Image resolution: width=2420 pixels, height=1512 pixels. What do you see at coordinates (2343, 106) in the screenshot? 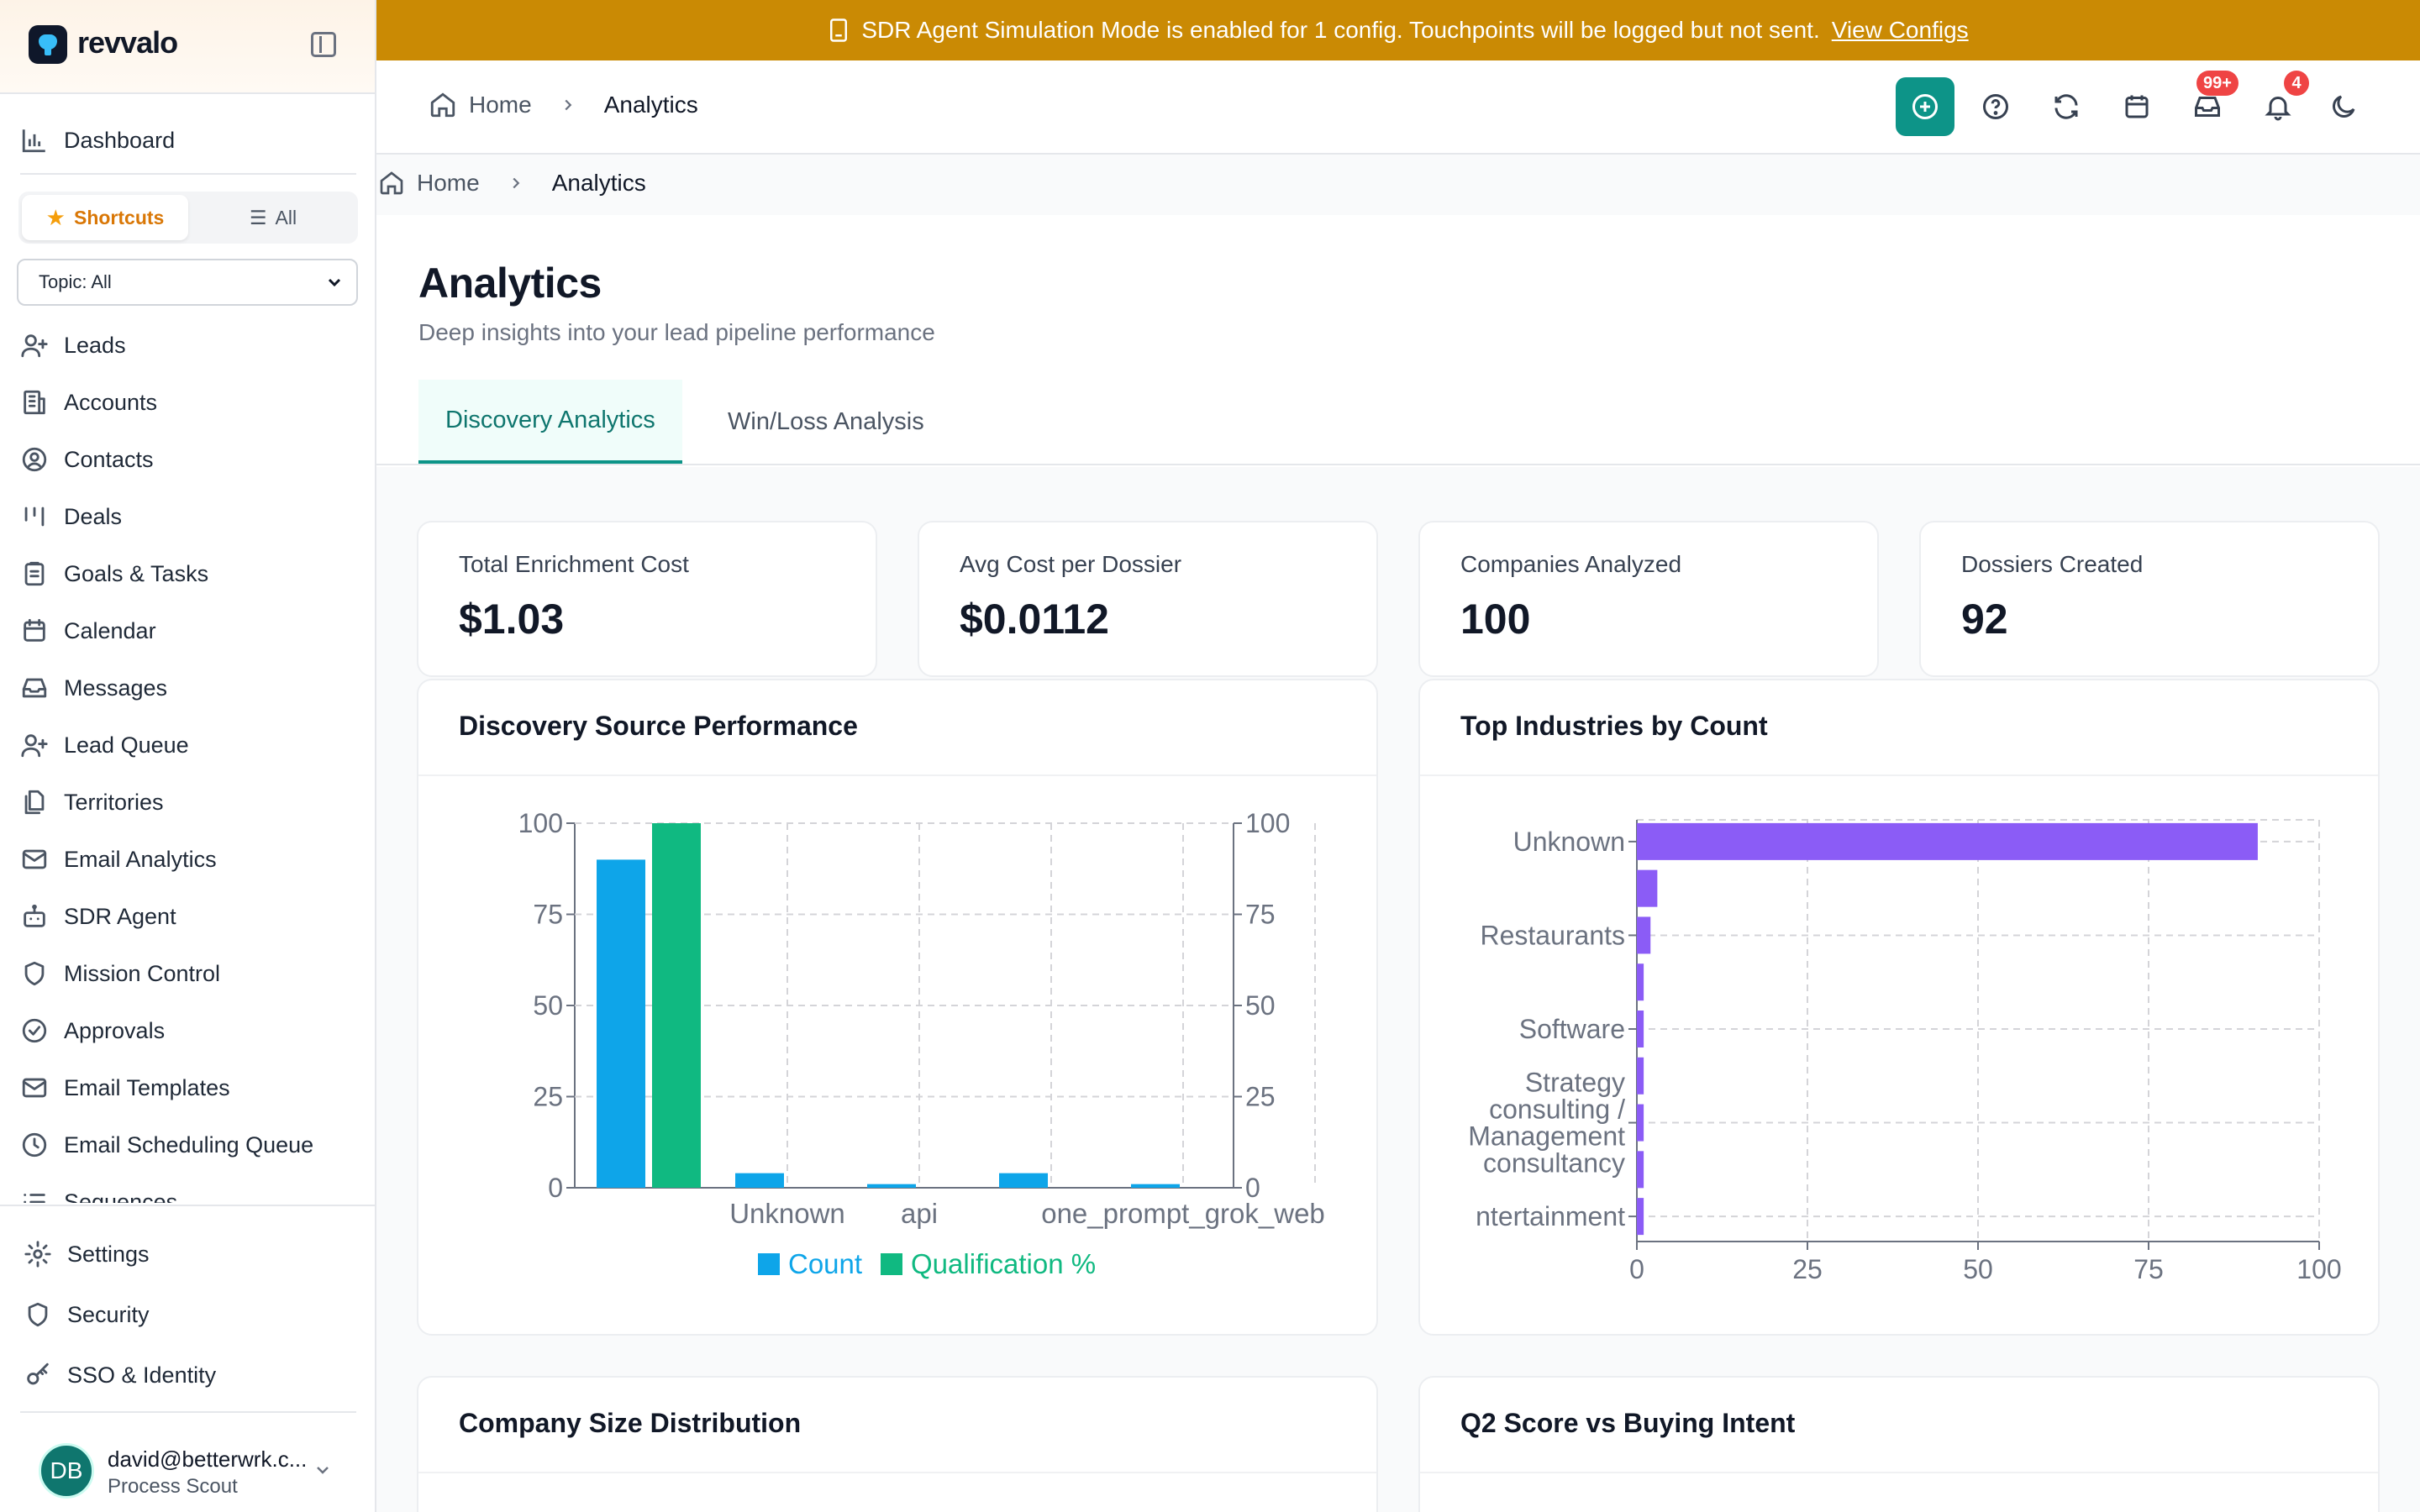
I see `theme-toggle-button` at bounding box center [2343, 106].